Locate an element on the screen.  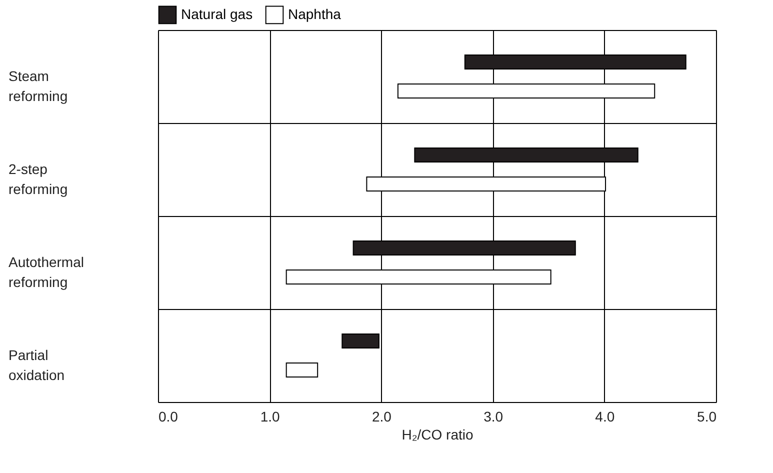
x-tick-label: 3.0 is located at coordinates (494, 416).